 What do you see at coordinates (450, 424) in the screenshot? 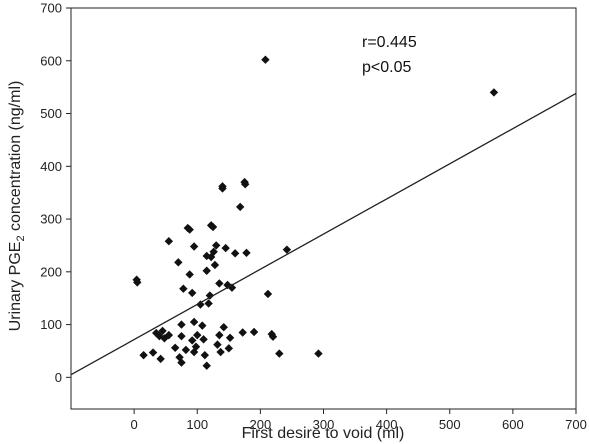
I see `x-tick-label: 500` at bounding box center [450, 424].